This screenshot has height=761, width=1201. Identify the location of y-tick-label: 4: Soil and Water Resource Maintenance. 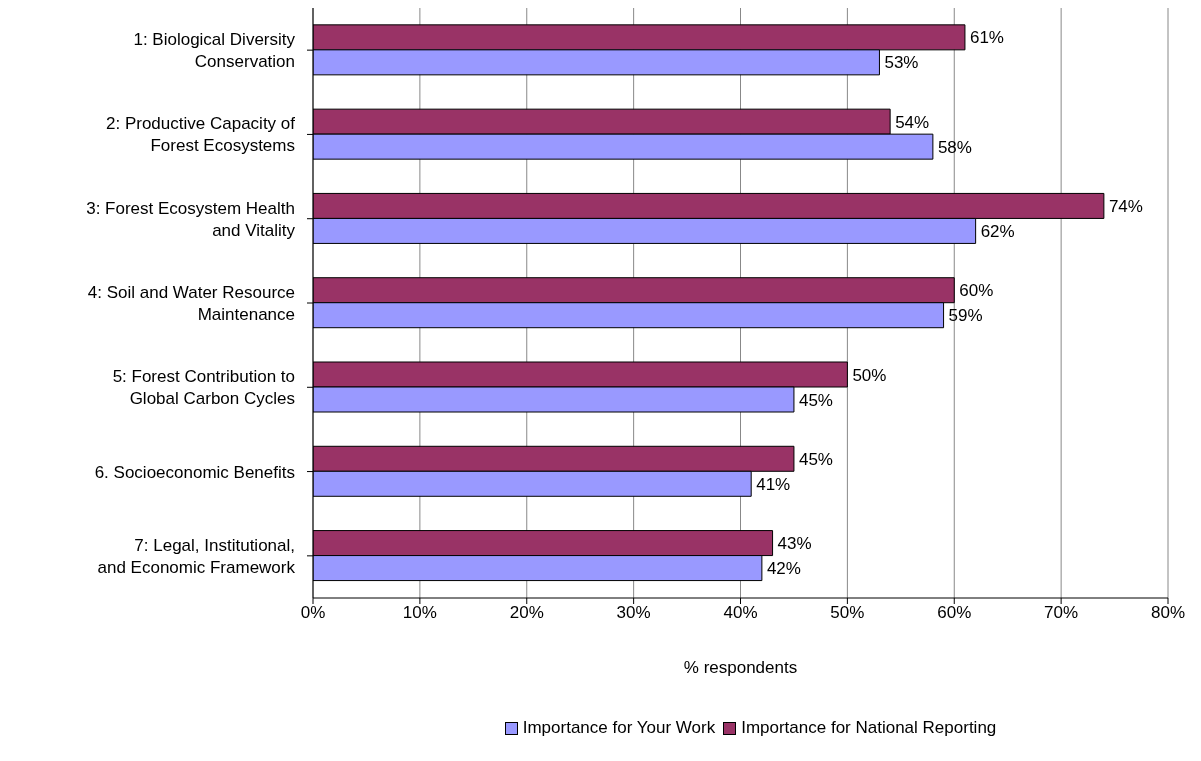
(191, 303).